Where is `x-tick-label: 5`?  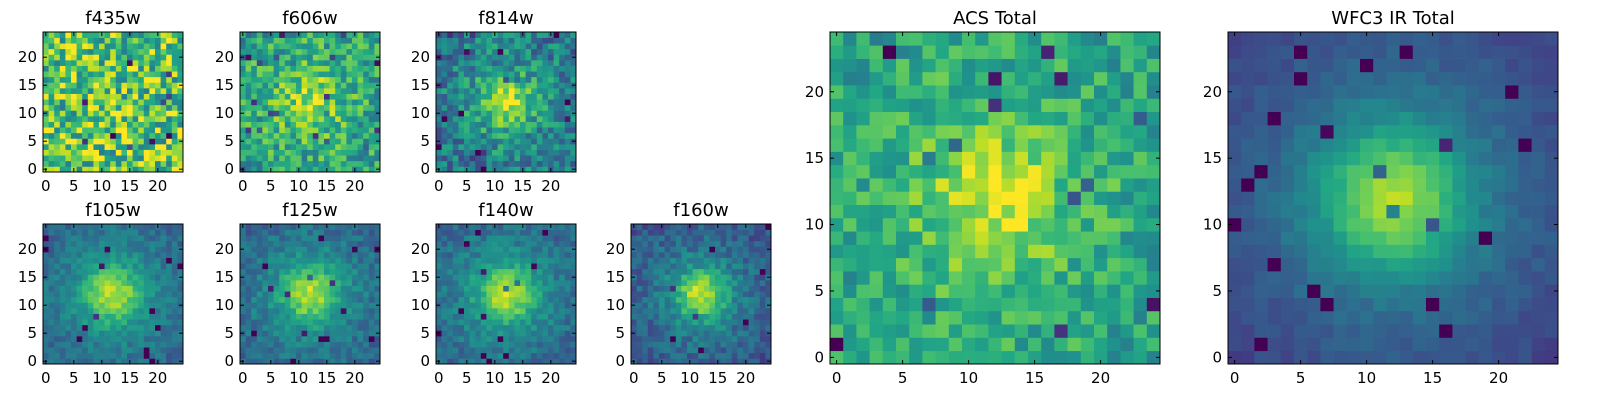 x-tick-label: 5 is located at coordinates (271, 378).